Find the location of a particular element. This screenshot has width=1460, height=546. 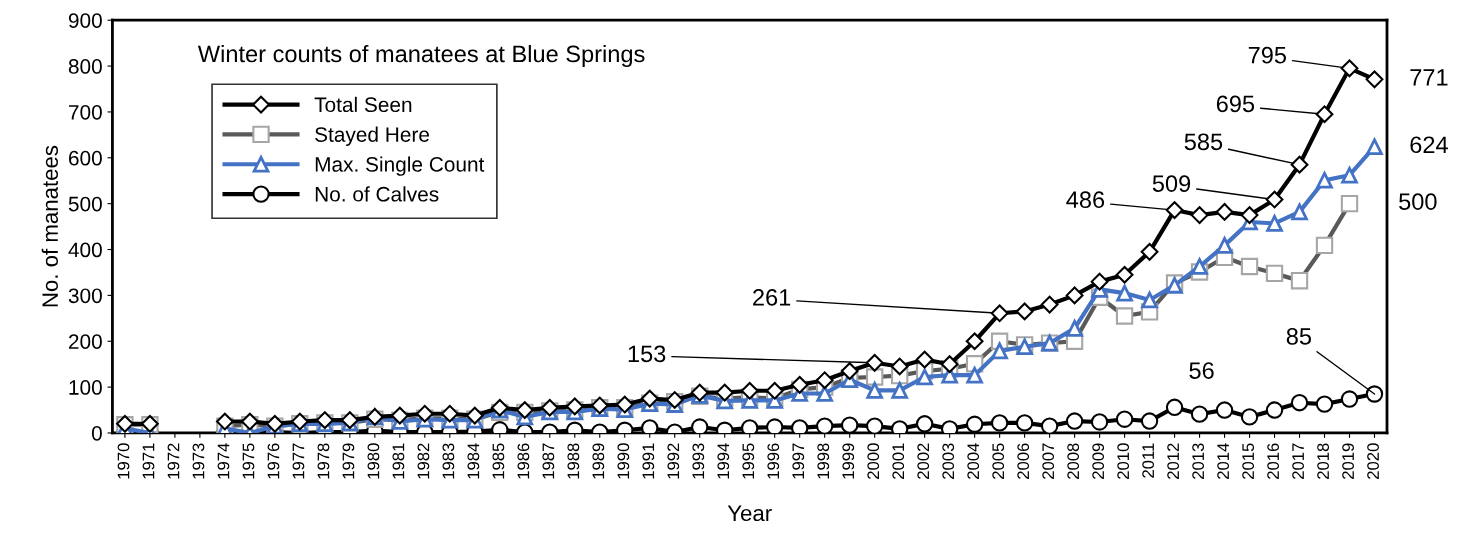

x-tick-label: 1983 is located at coordinates (448, 461).